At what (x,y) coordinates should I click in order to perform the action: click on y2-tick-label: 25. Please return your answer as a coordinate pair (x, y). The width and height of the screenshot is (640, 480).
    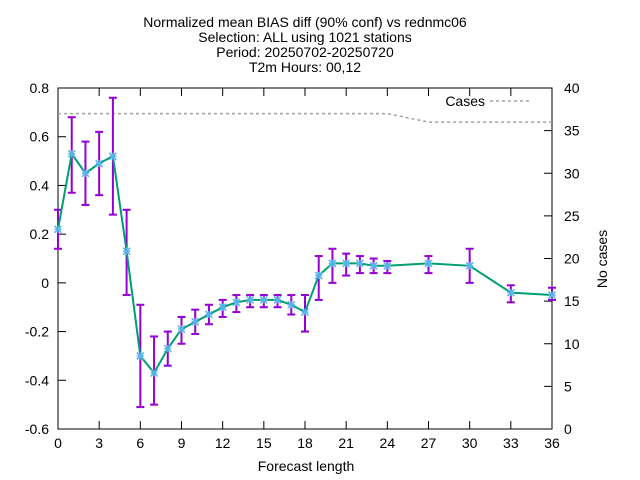
    Looking at the image, I should click on (572, 216).